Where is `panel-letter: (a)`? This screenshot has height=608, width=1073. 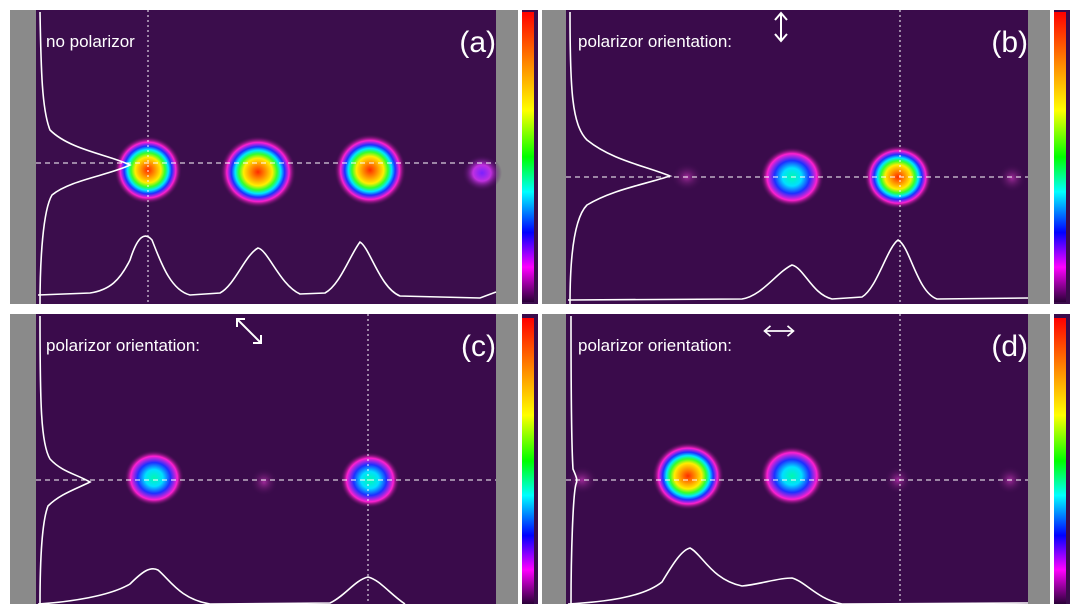 panel-letter: (a) is located at coordinates (477, 42).